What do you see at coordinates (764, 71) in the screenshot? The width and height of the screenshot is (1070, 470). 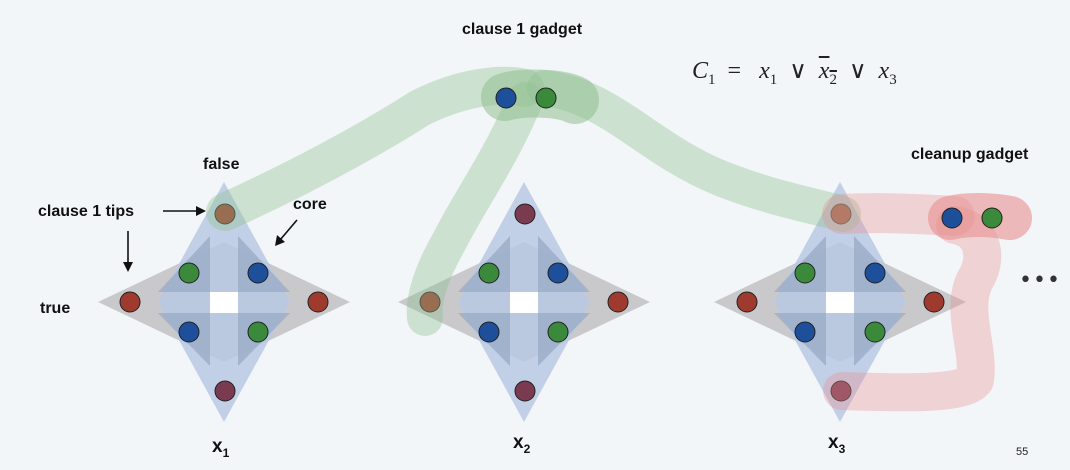 I see `formula-x1: x` at bounding box center [764, 71].